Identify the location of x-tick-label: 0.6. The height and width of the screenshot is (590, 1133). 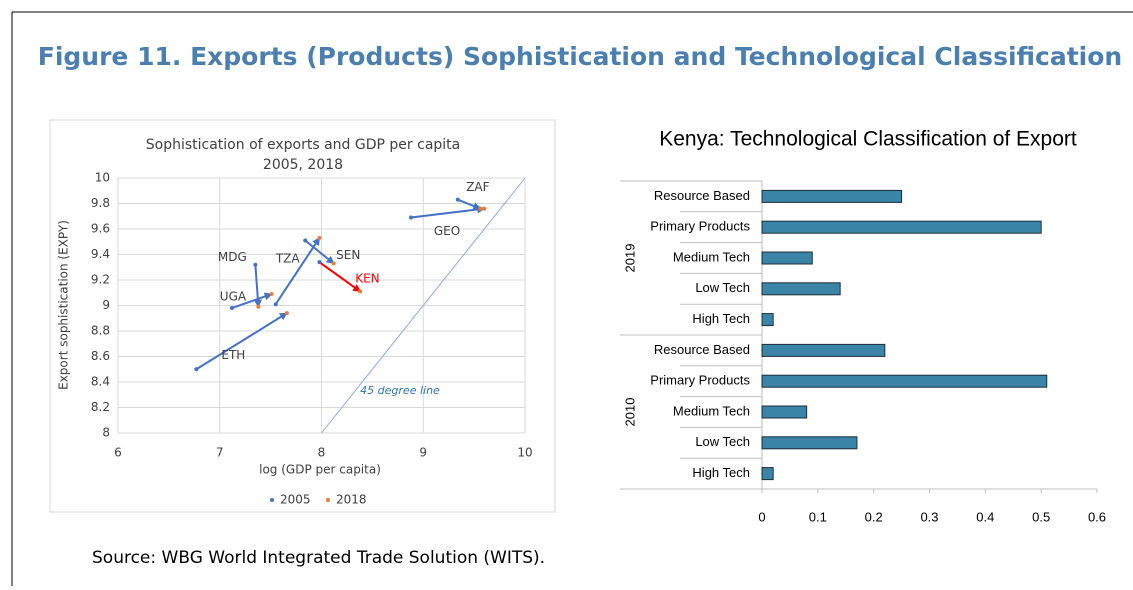
(1097, 516).